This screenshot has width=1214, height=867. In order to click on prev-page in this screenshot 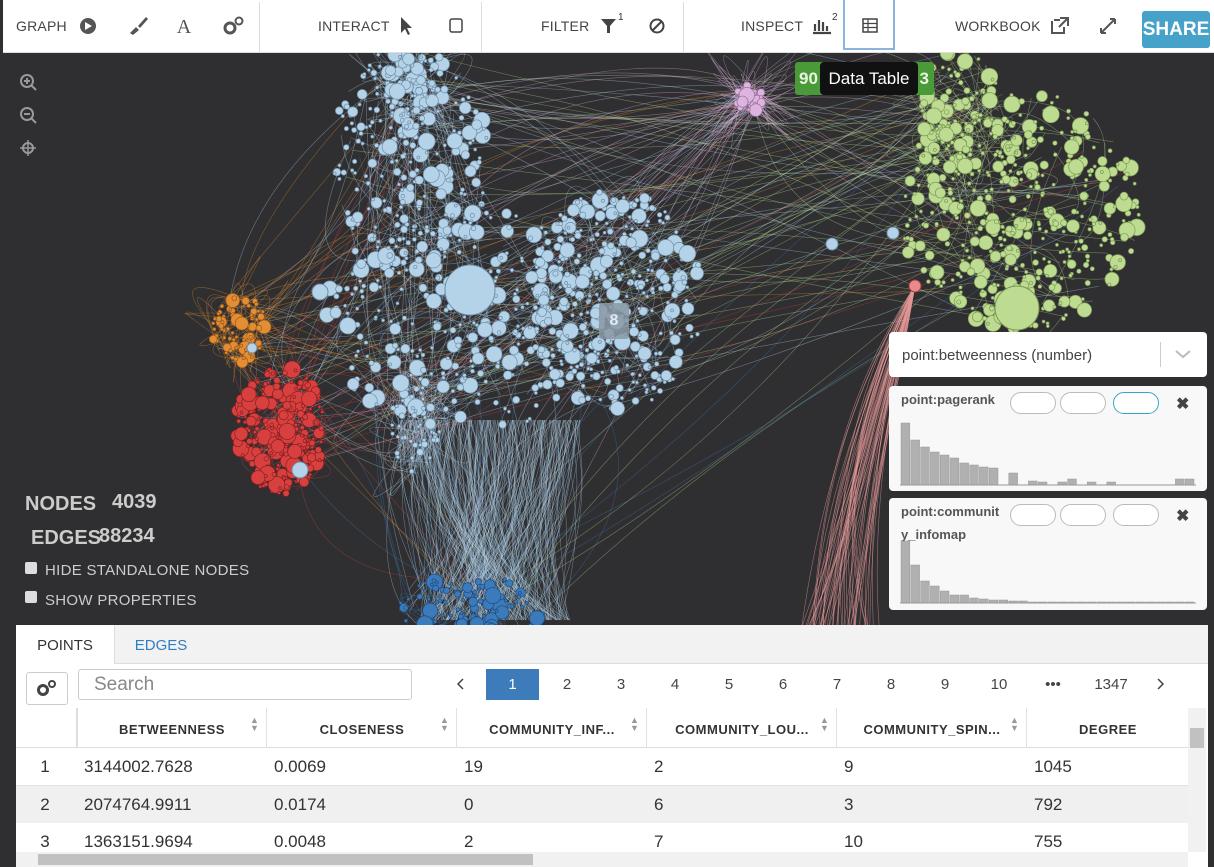, I will do `click(460, 684)`.